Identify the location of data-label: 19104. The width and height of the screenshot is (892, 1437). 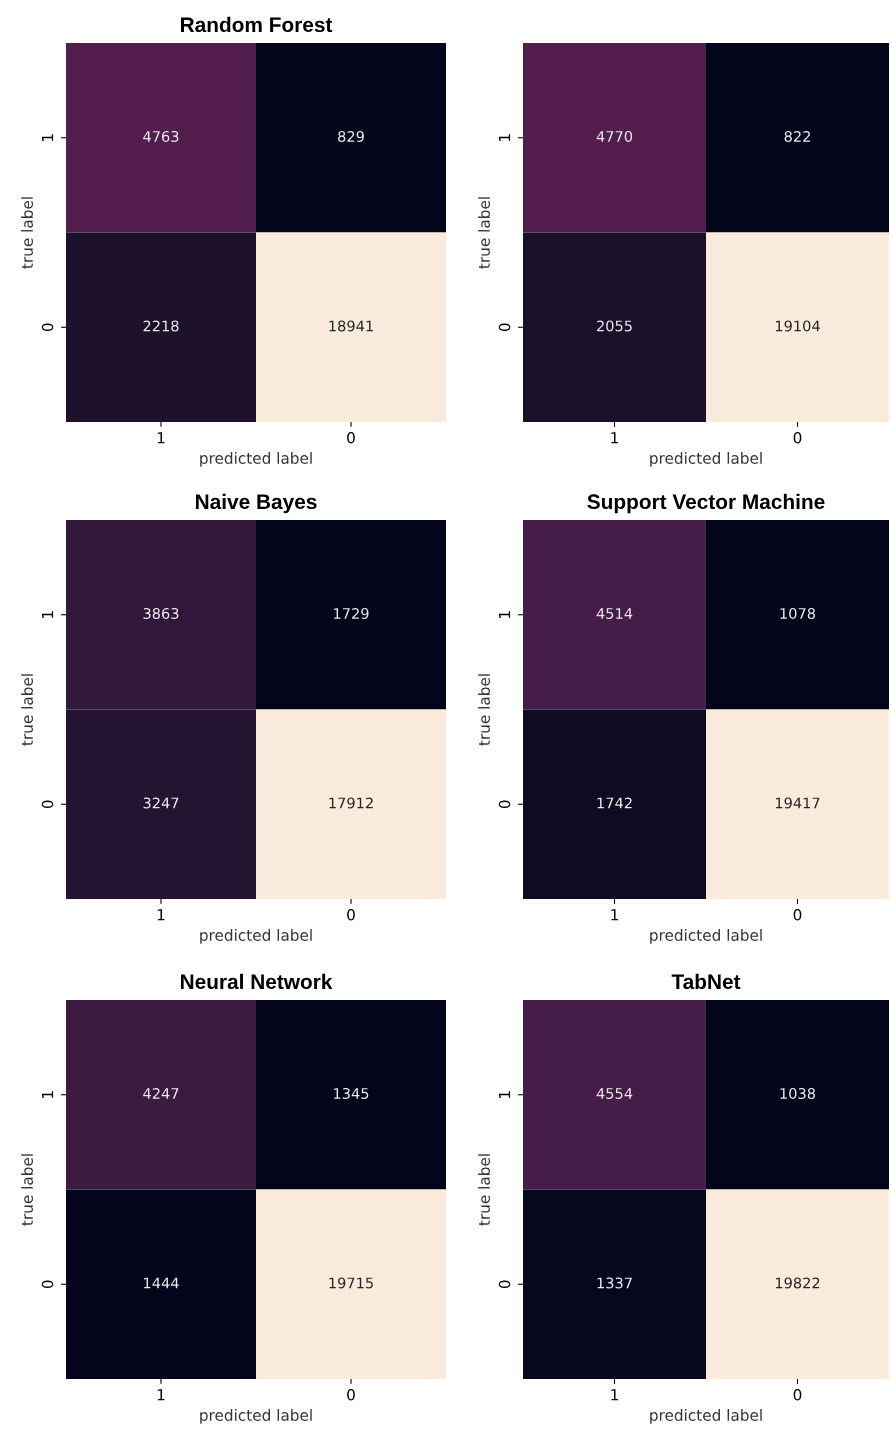
(797, 326).